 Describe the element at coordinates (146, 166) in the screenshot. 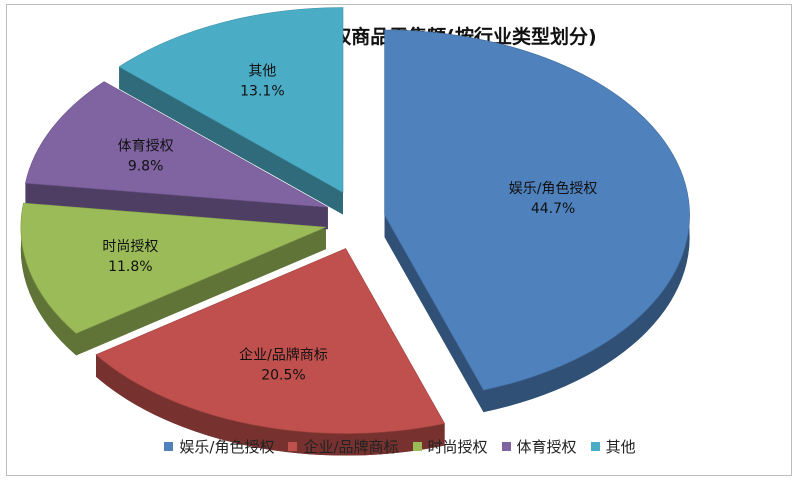

I see `slice-value-sports: 9.8%` at that location.